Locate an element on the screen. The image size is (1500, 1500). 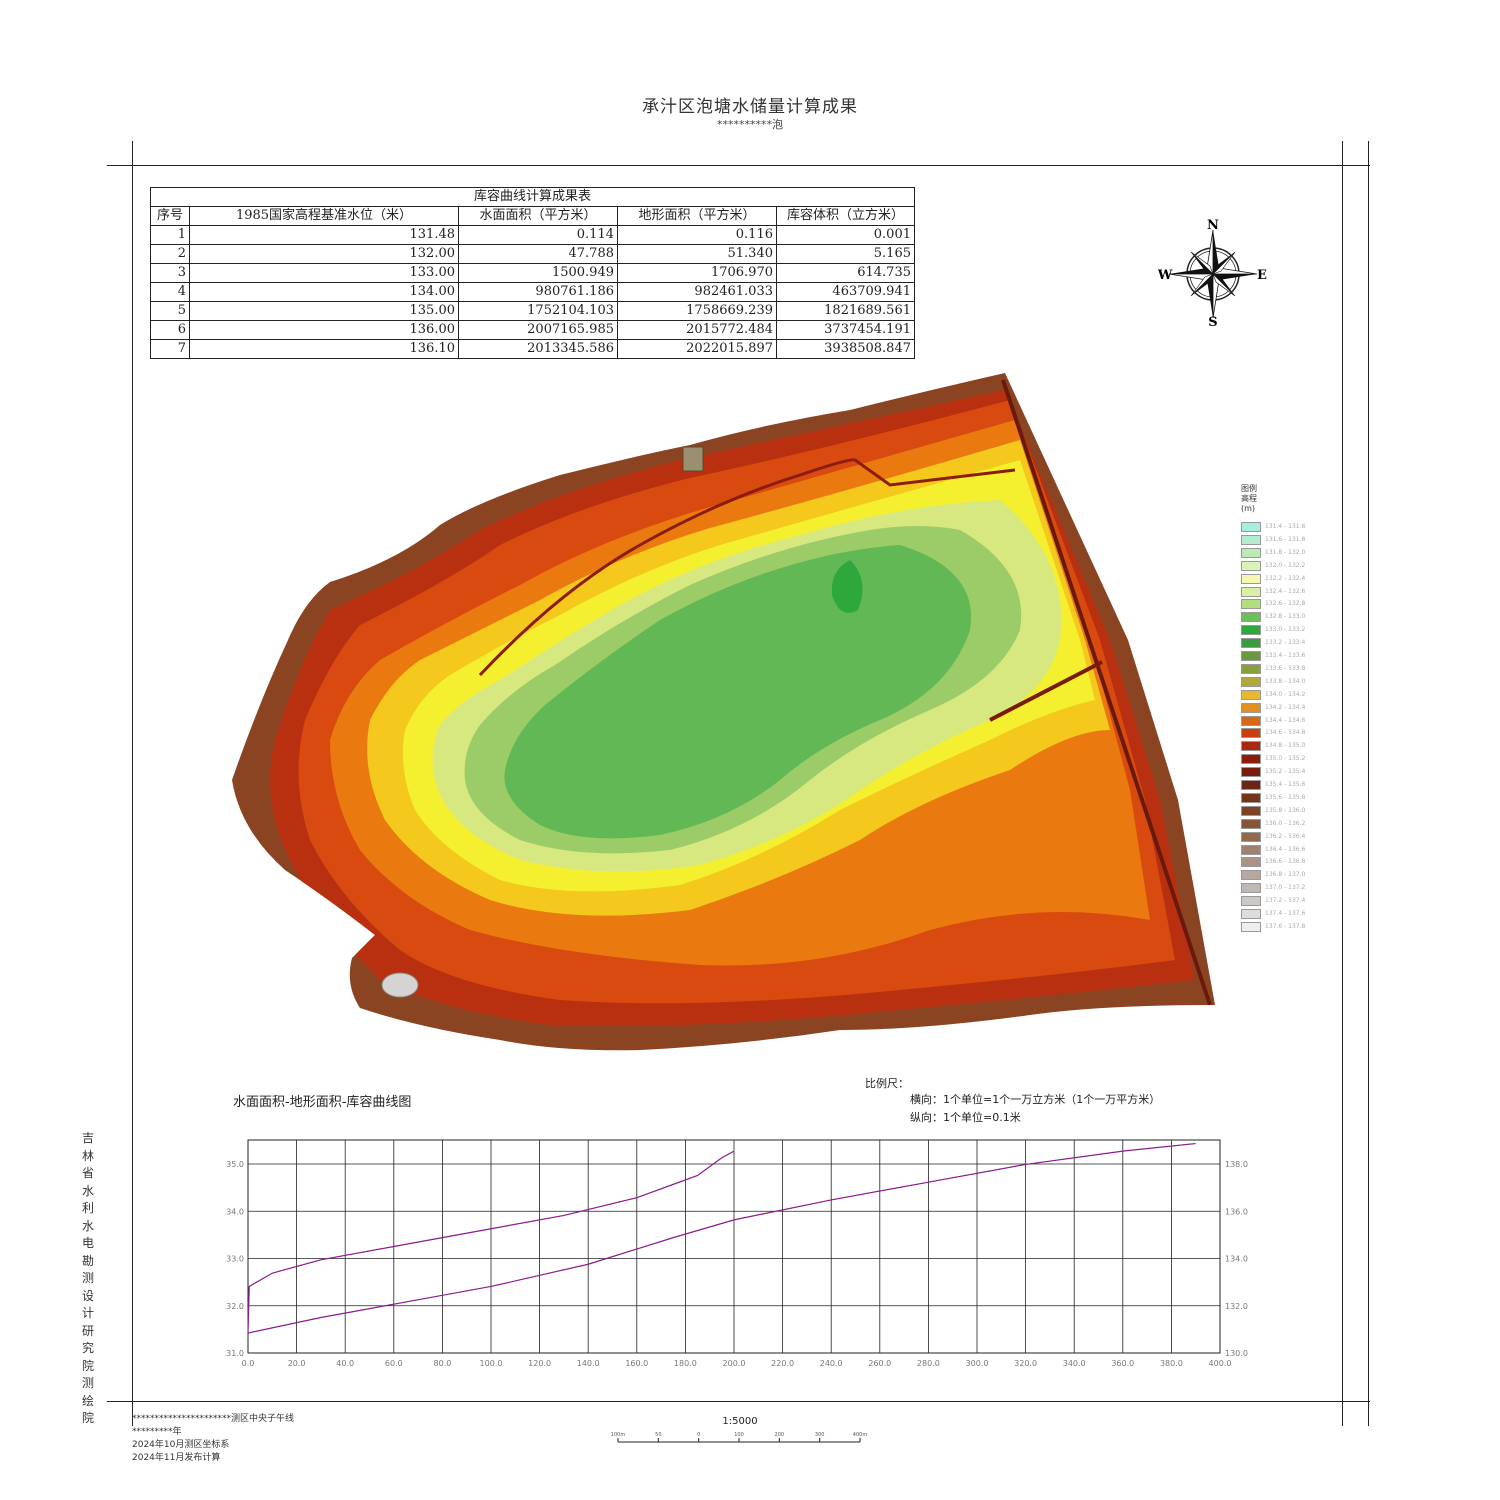
chart-y-right-tick-label: 134.0 is located at coordinates (1236, 1259).